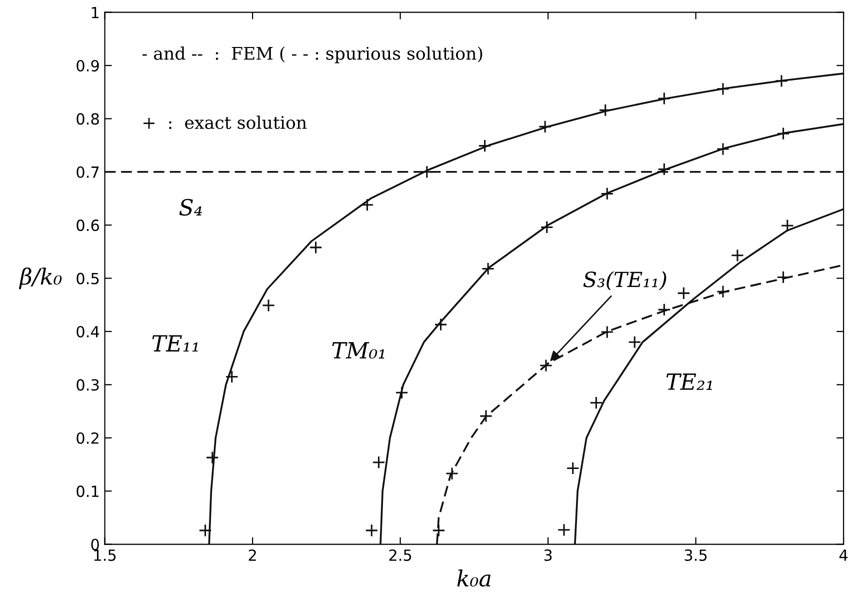 The image size is (859, 615). What do you see at coordinates (87, 172) in the screenshot?
I see `y-tick-label: 0.7` at bounding box center [87, 172].